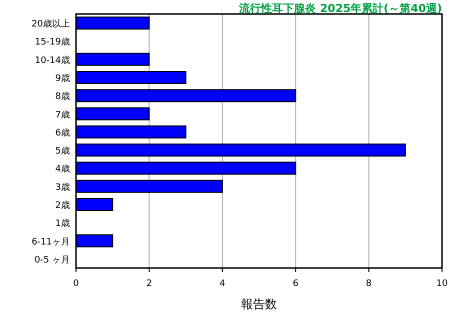 Image resolution: width=460 pixels, height=320 pixels. I want to click on y-tick-label: 1歳, so click(62, 224).